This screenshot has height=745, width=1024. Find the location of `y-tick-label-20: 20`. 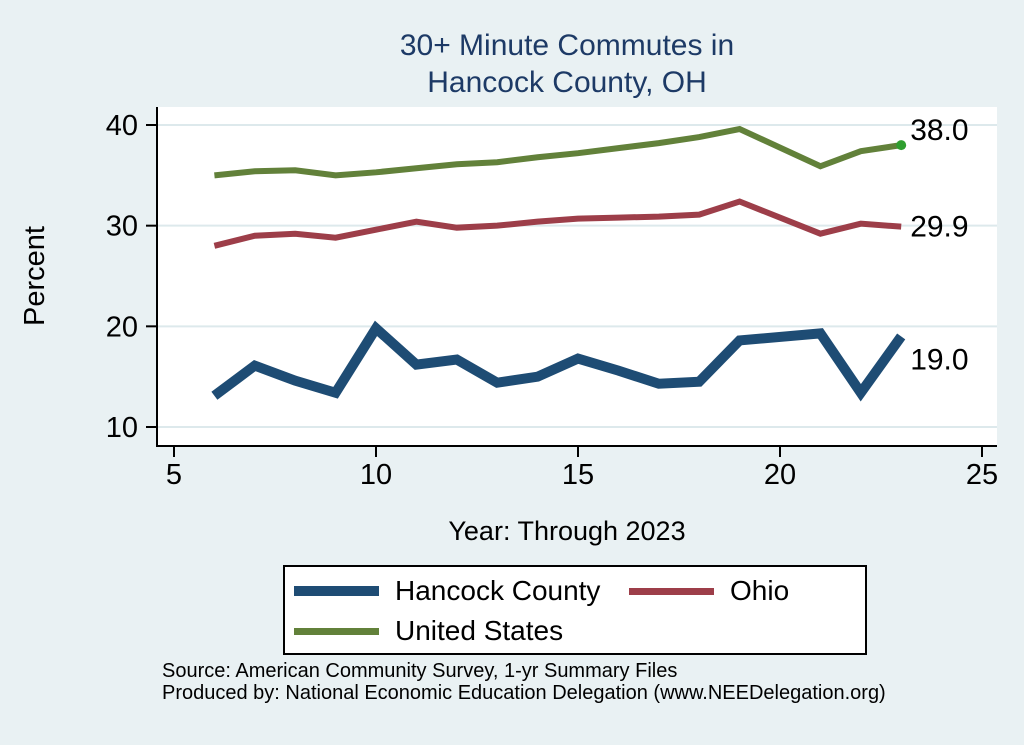

y-tick-label-20: 20 is located at coordinates (122, 327).